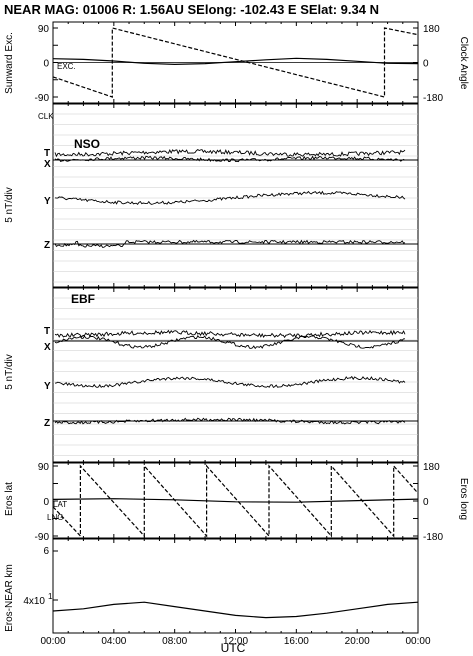 The image size is (473, 656). I want to click on x-axis-label: UTC, so click(233, 648).